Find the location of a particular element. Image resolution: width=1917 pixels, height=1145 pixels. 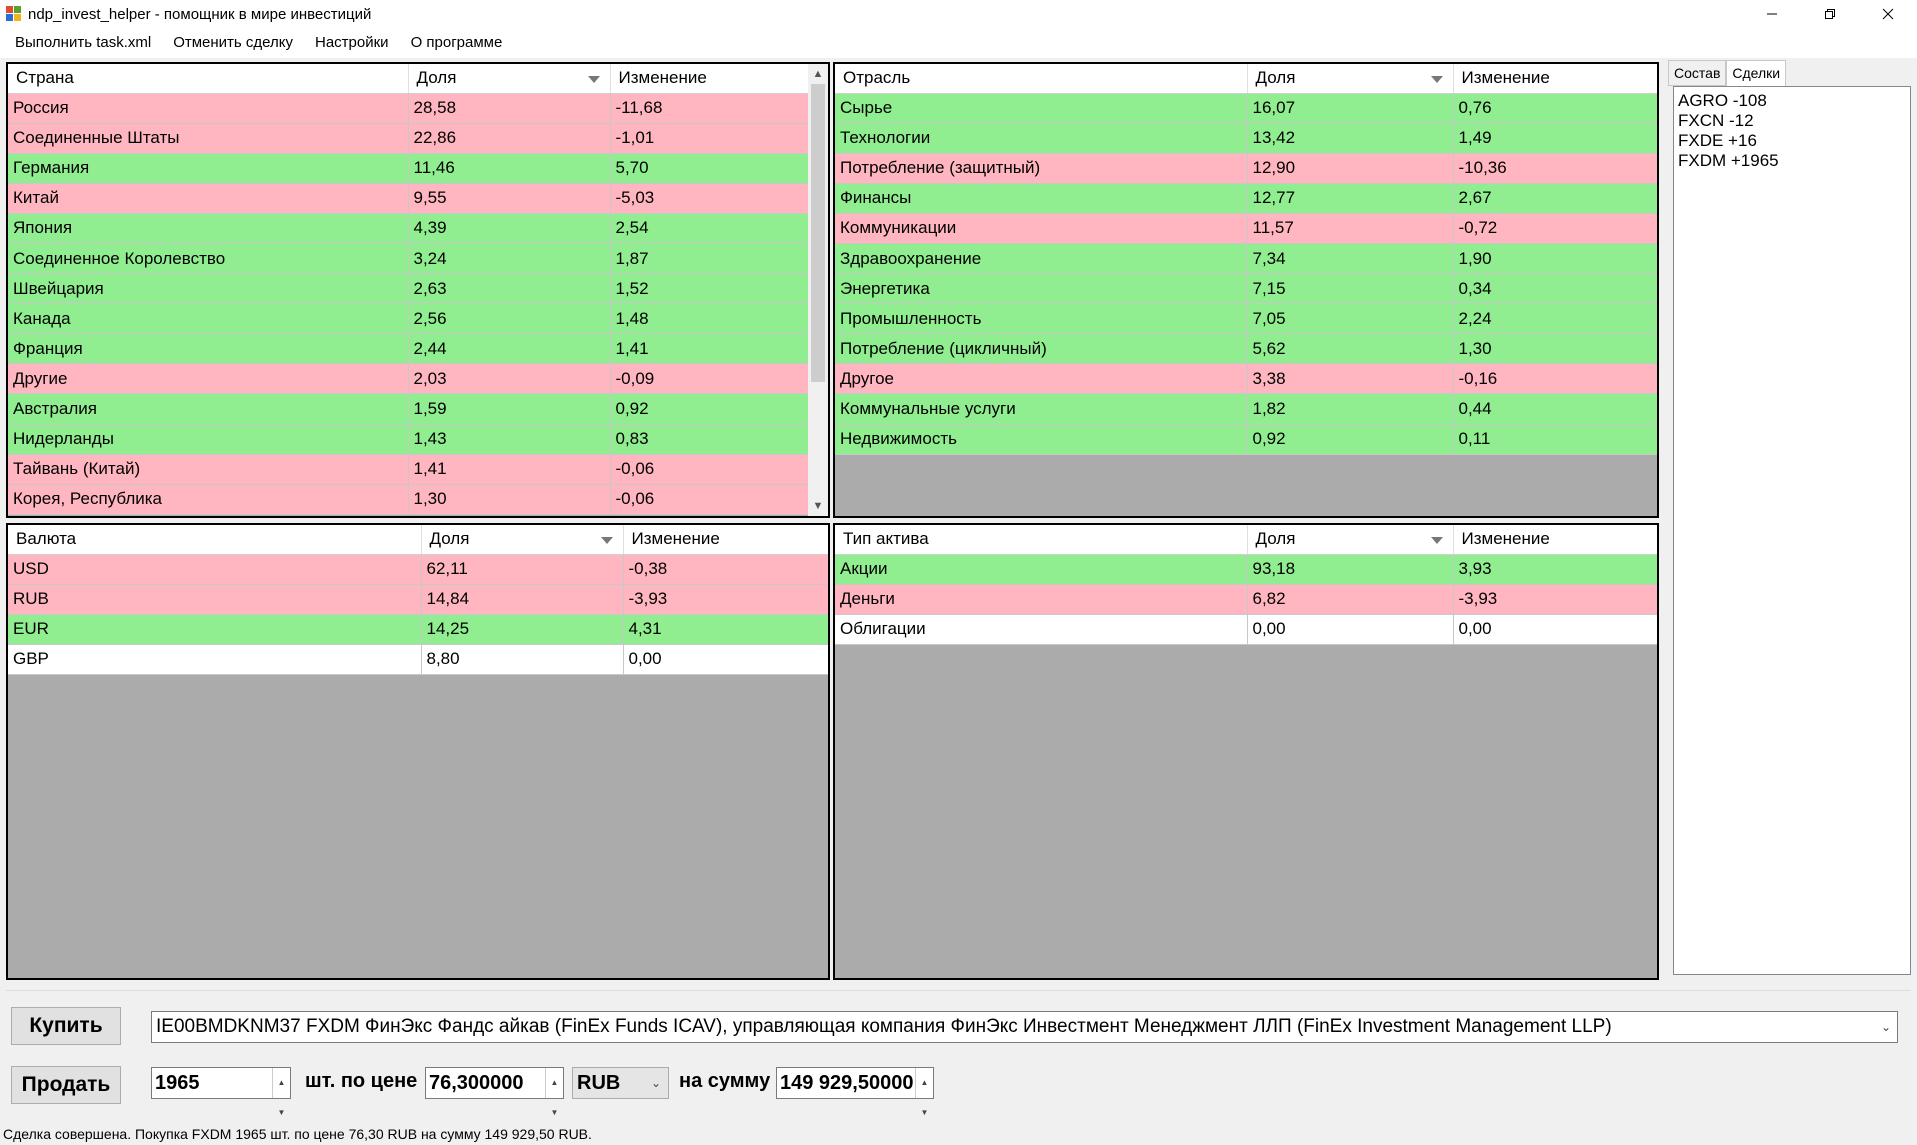

cell-change: -0,72 is located at coordinates (1555, 228).